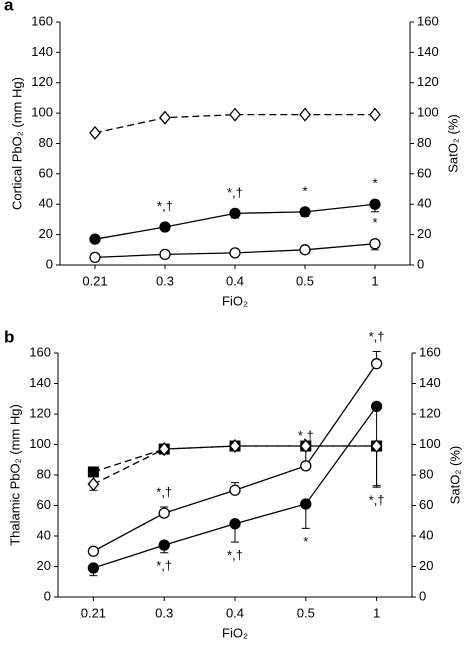 The height and width of the screenshot is (645, 474). Describe the element at coordinates (14, 475) in the screenshot. I see `y-axis-label: Thalamic PbO₂ (mm Hg)` at that location.